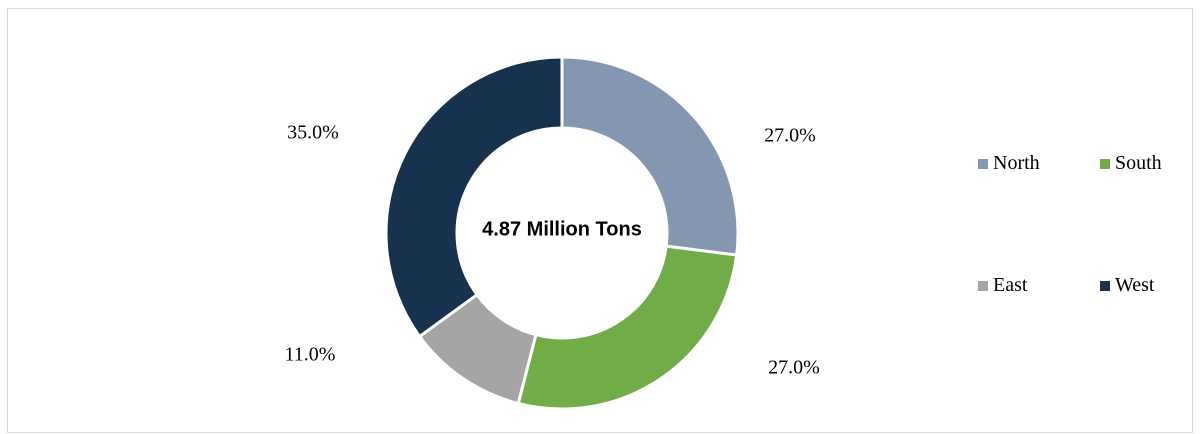 The width and height of the screenshot is (1201, 434). I want to click on legend-item-east: East, so click(1002, 285).